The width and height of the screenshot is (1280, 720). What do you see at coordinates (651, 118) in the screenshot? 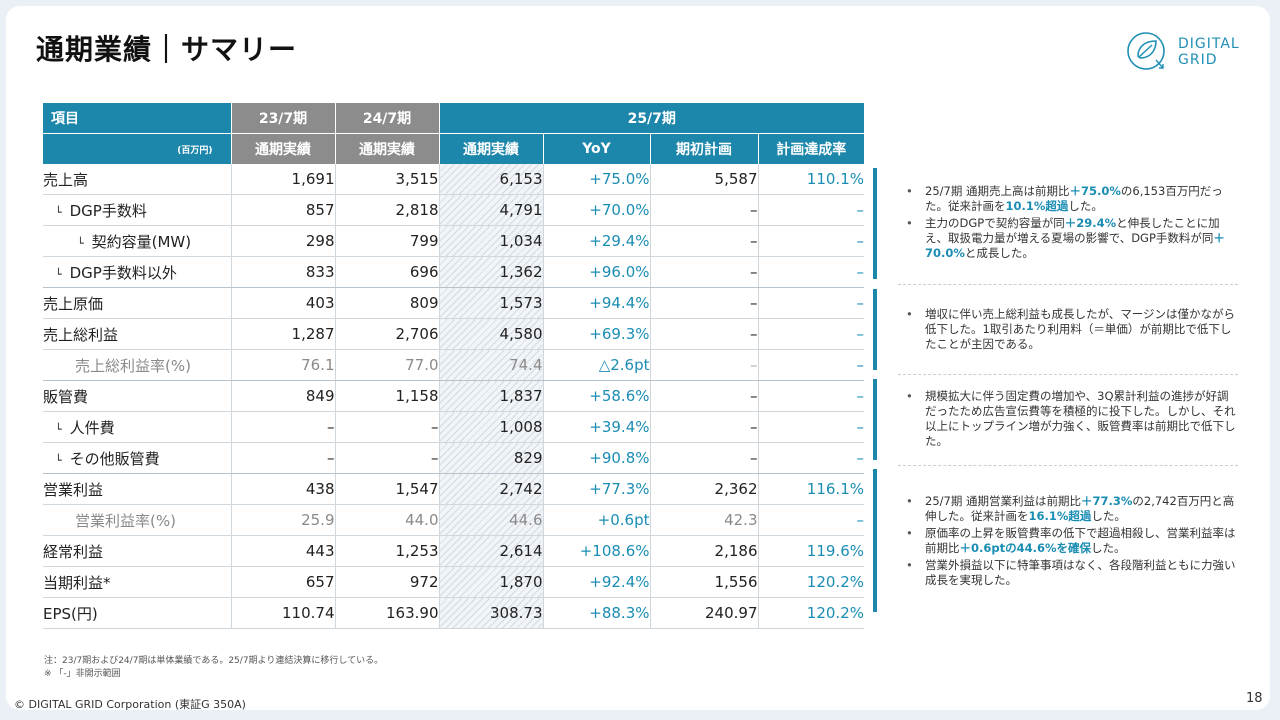
I see `period-header-2507: 25/7期` at bounding box center [651, 118].